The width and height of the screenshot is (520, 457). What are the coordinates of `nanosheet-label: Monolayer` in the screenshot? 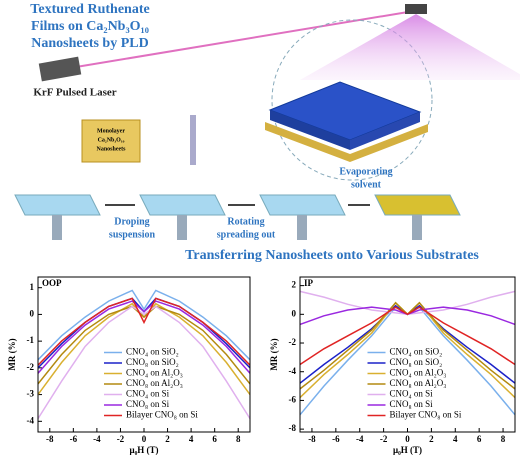 It's located at (111, 131).